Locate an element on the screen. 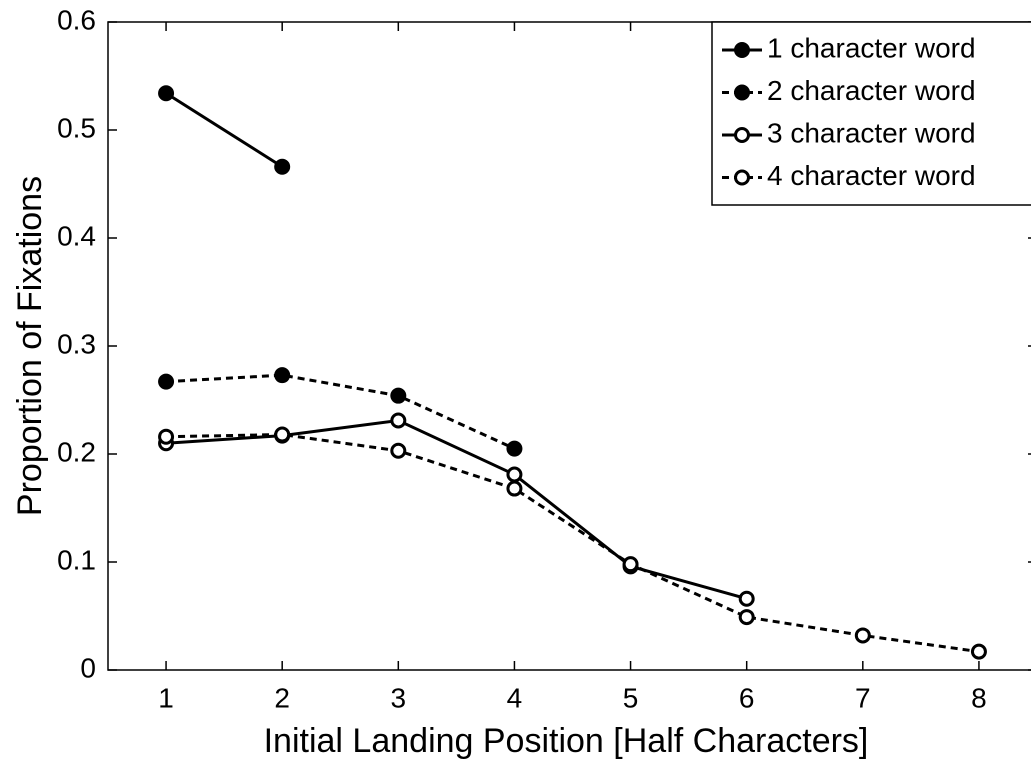  x-tick-label: 5 is located at coordinates (631, 697).